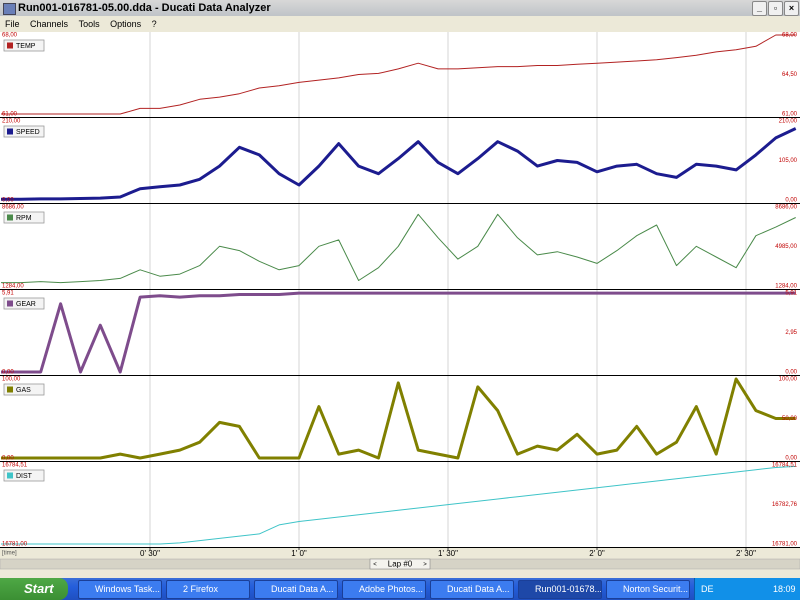 The height and width of the screenshot is (600, 800). What do you see at coordinates (10, 36) in the screenshot?
I see `left-scale-label: 68,00` at bounding box center [10, 36].